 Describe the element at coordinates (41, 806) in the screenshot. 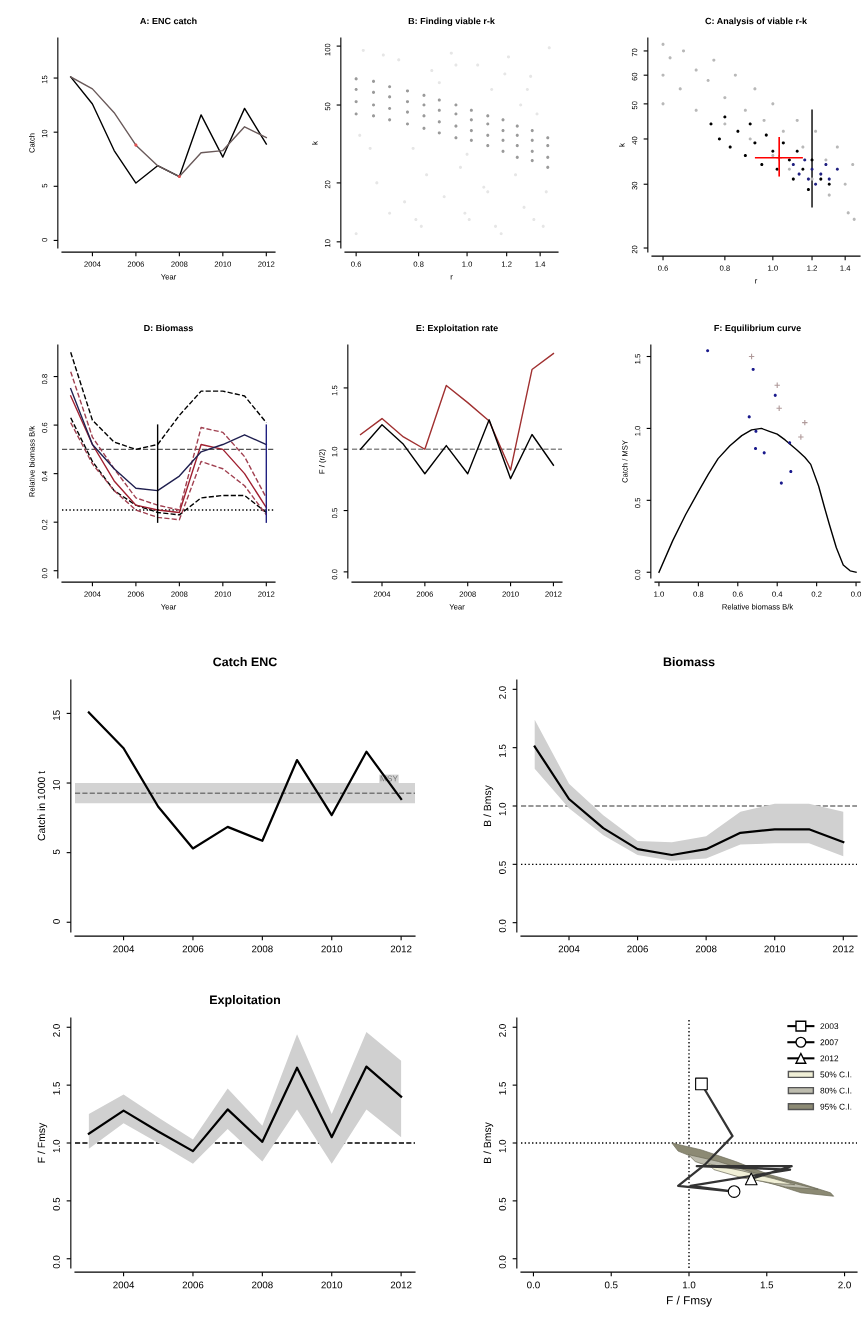

I see `y-axis-title: Catch in 1000 t` at that location.